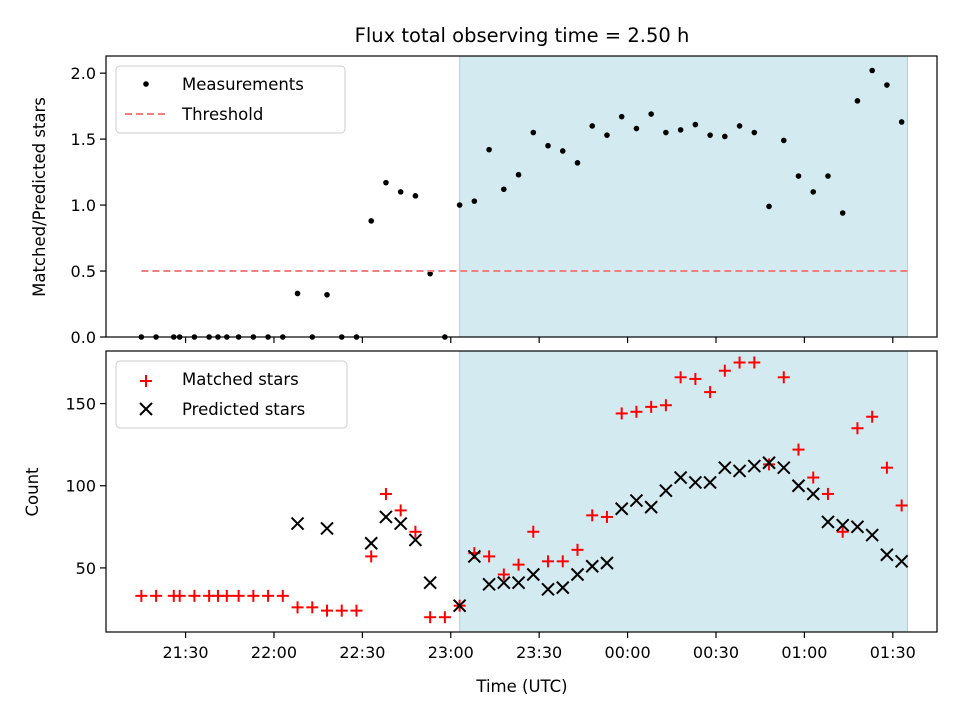 The image size is (960, 724). I want to click on legend-entry-threshold: Threshold, so click(222, 114).